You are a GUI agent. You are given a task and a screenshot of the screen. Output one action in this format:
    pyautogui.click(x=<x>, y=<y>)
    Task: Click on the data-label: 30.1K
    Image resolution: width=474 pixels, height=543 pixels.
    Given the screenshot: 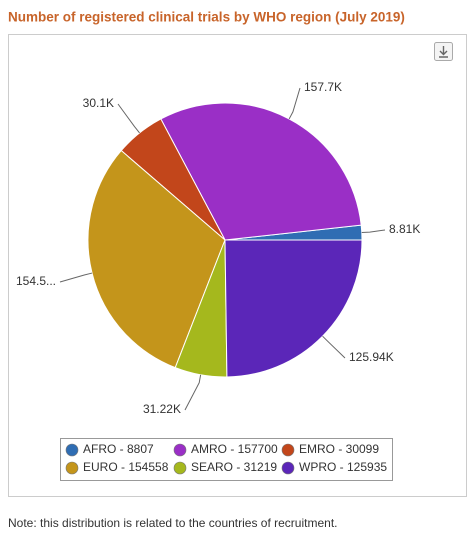 What is the action you would take?
    pyautogui.click(x=98, y=103)
    